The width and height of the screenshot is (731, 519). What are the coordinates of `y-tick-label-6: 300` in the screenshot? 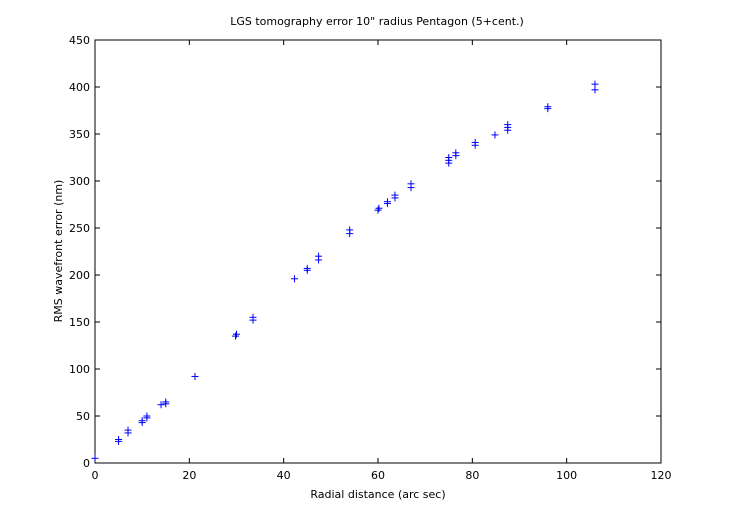 It's located at (79, 181).